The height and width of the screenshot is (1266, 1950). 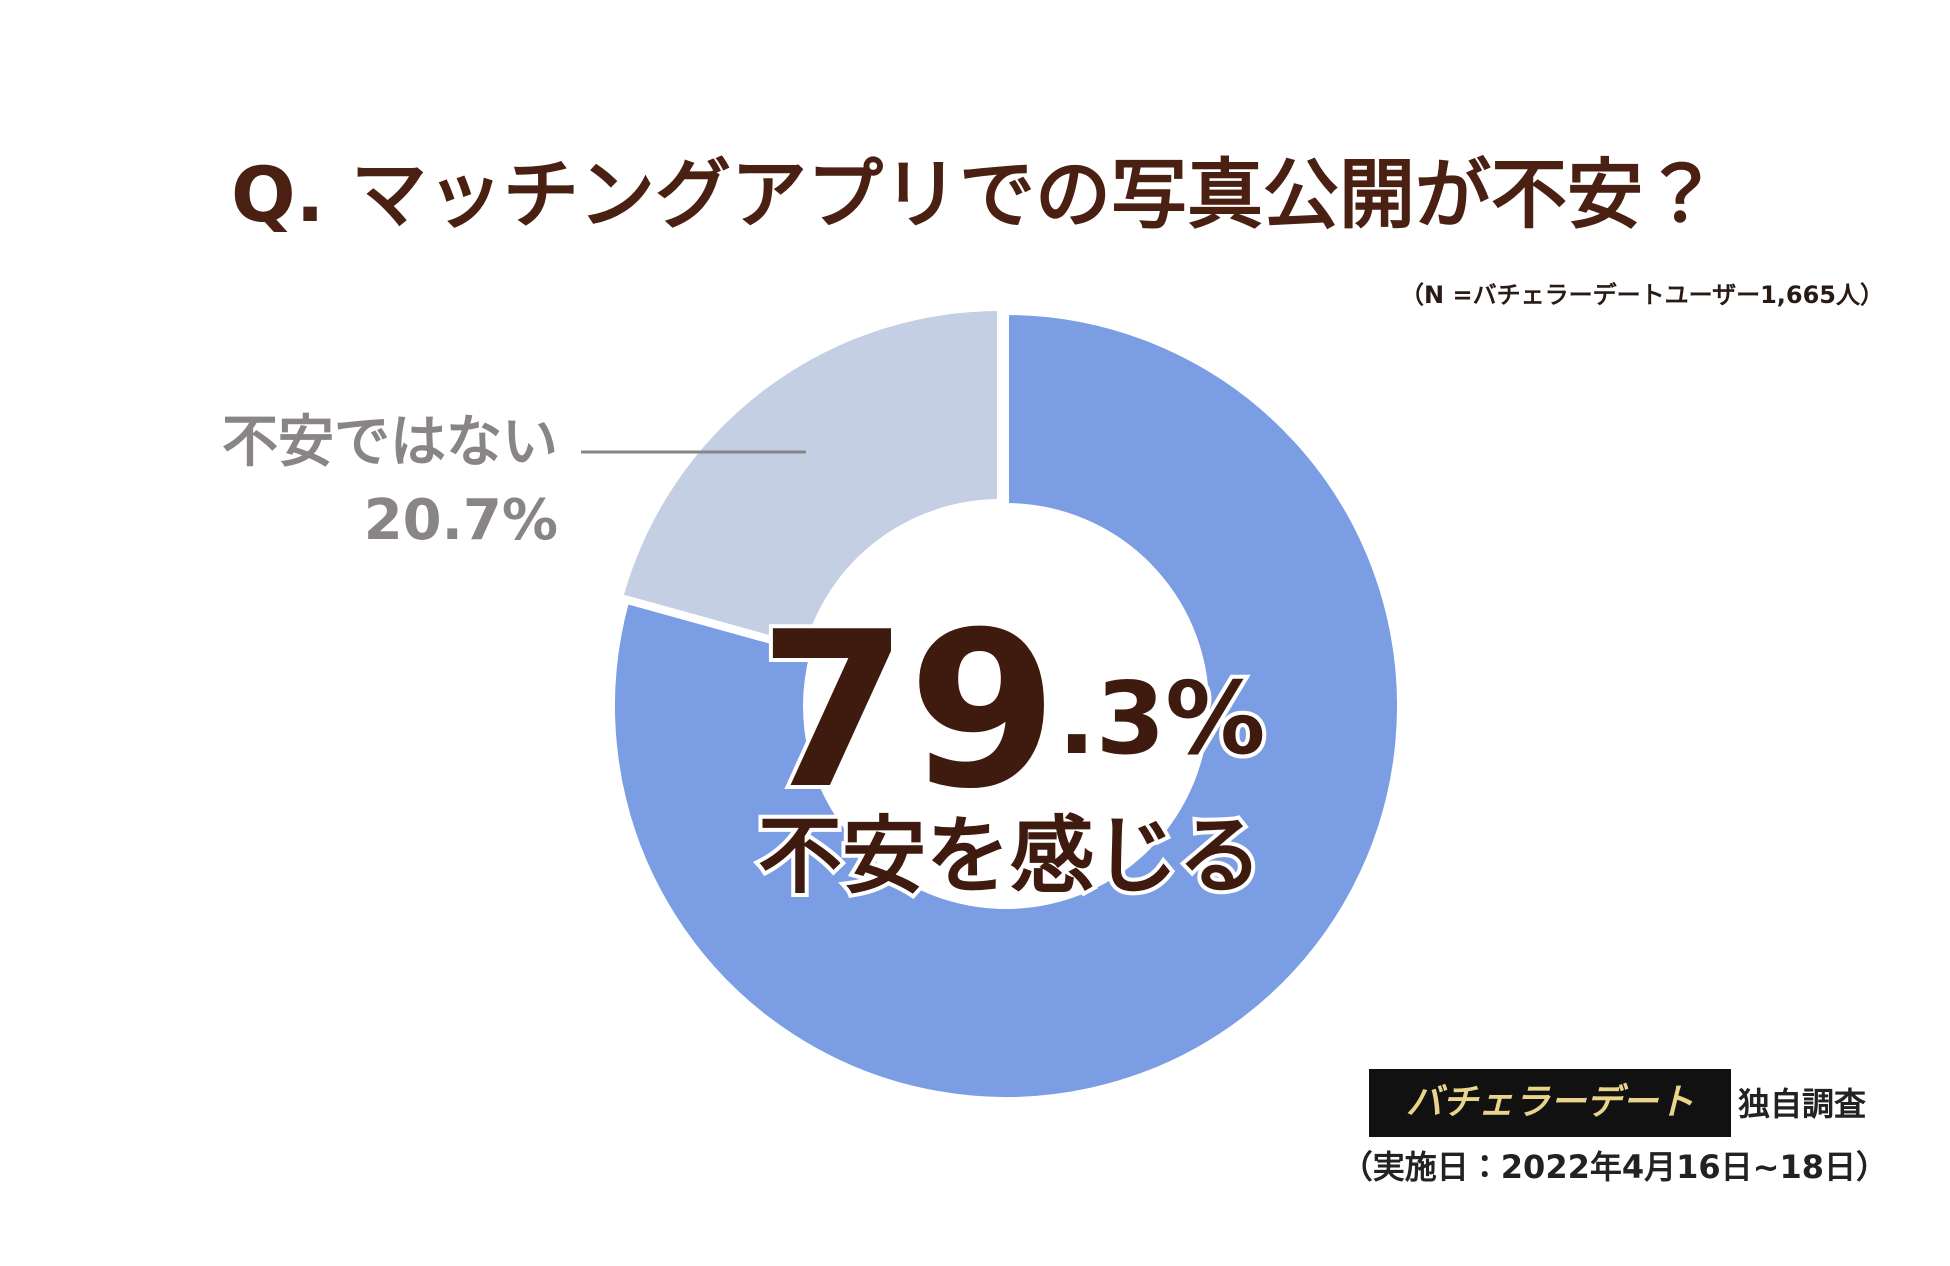 I want to click on category-label: 不安を感じる, so click(x=1010, y=856).